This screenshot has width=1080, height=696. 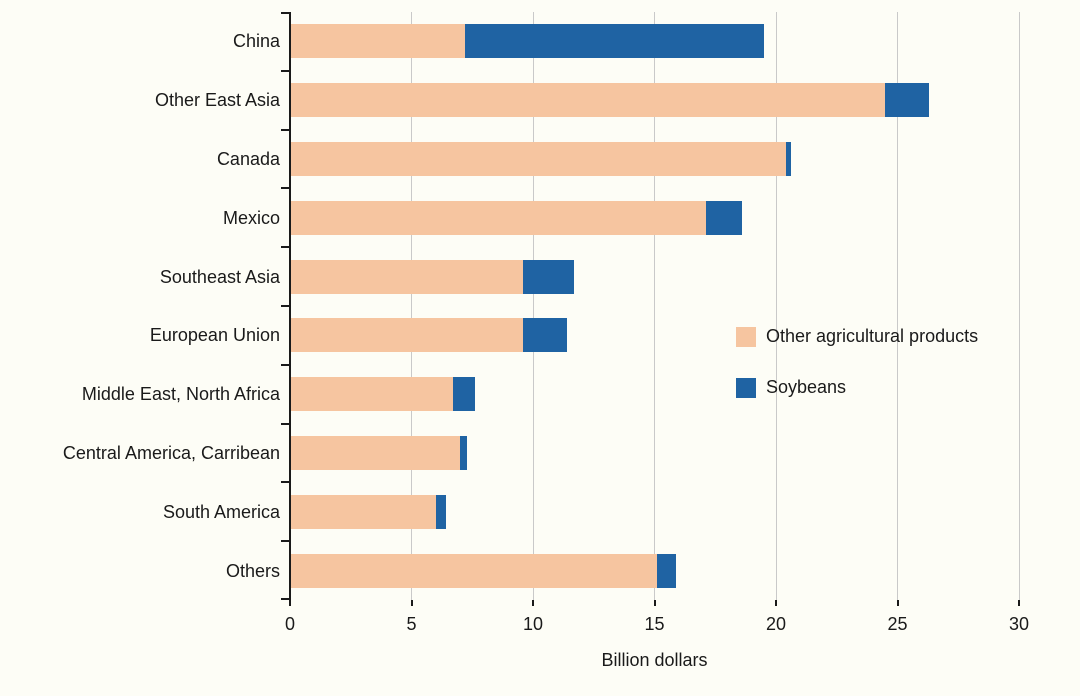 I want to click on category-label: South America, so click(x=221, y=511).